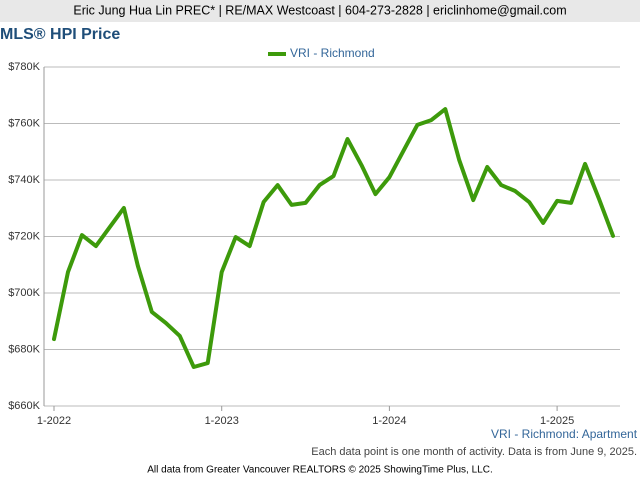  What do you see at coordinates (24, 406) in the screenshot?
I see `y-tick-label: $660K` at bounding box center [24, 406].